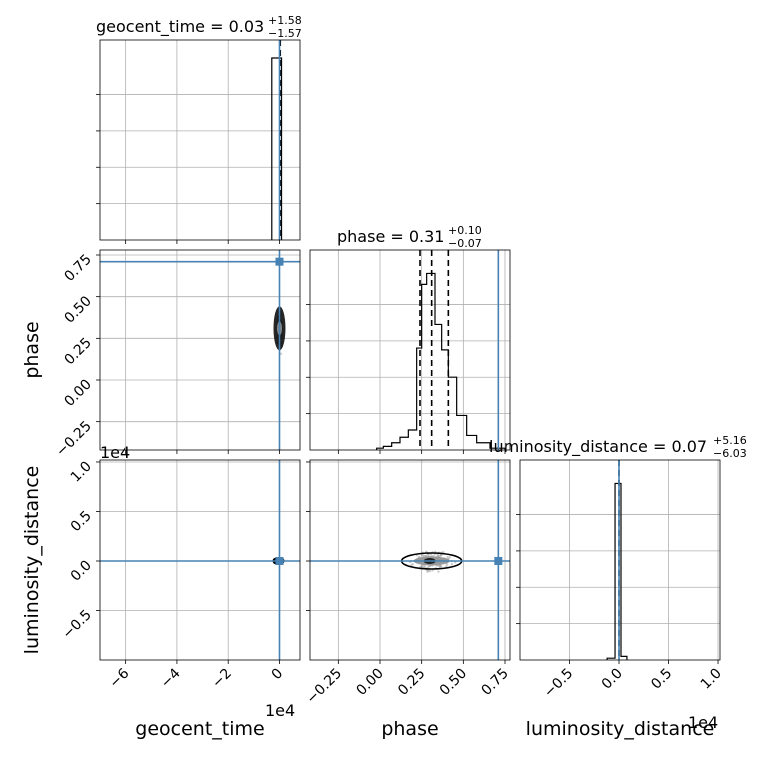 The image size is (760, 760). I want to click on title-geocent-time: geocent_time = 0.03, so click(180, 27).